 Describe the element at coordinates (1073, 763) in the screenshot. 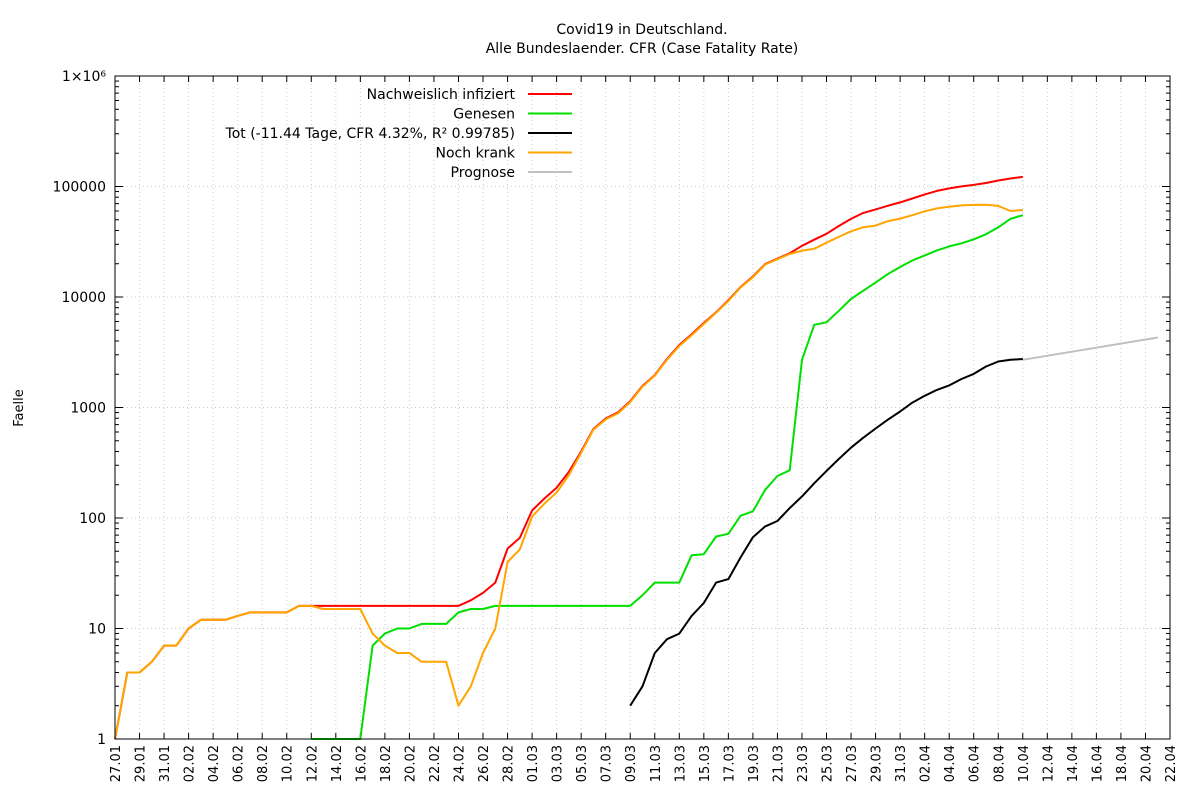

I see `x-tick-label: 14.04` at that location.